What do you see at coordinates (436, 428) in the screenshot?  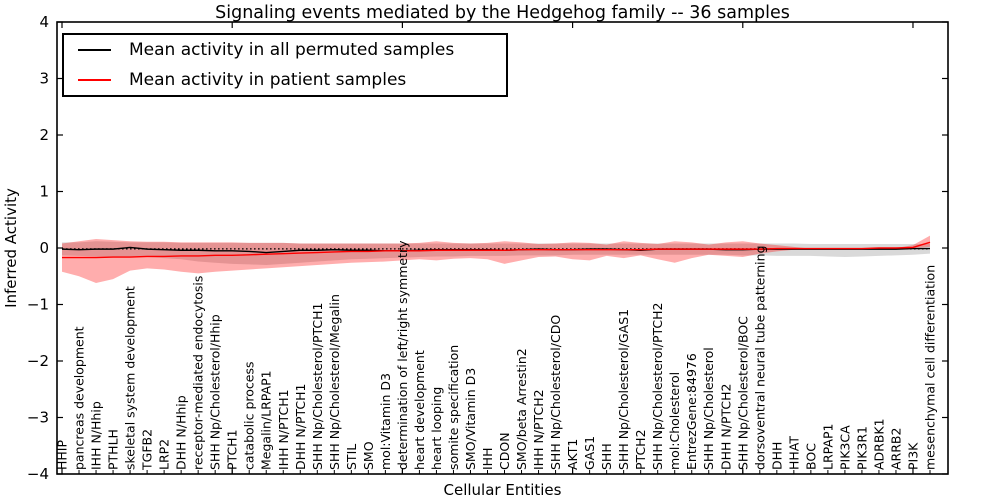 I see `x-tick-label: heart looping` at bounding box center [436, 428].